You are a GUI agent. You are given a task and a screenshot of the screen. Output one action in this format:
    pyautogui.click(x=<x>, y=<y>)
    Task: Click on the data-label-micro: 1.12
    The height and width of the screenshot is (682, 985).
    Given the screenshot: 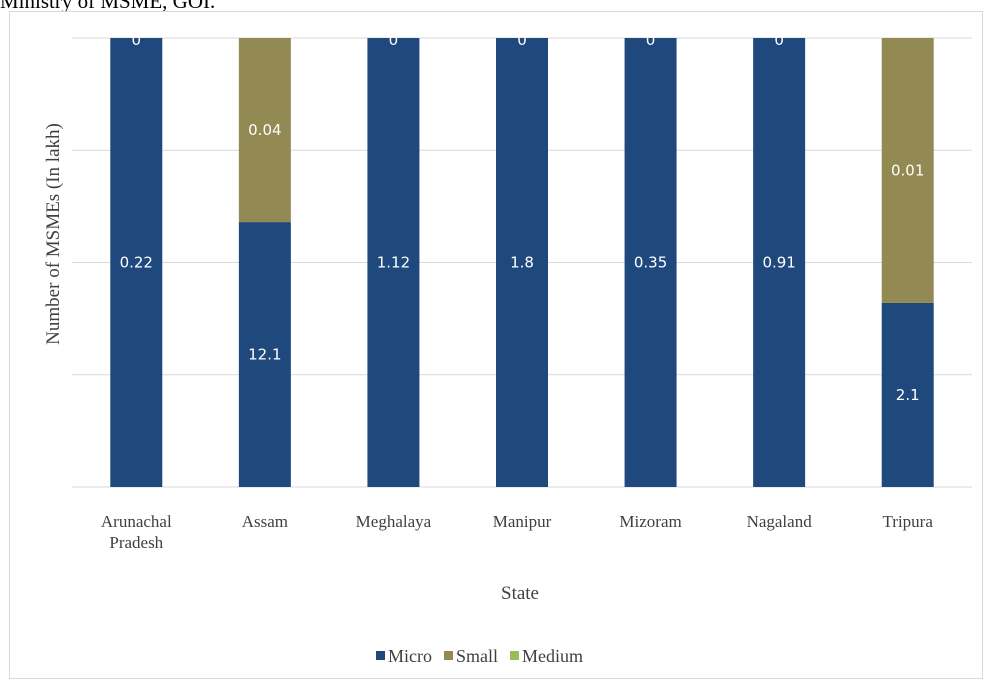 What is the action you would take?
    pyautogui.click(x=393, y=263)
    